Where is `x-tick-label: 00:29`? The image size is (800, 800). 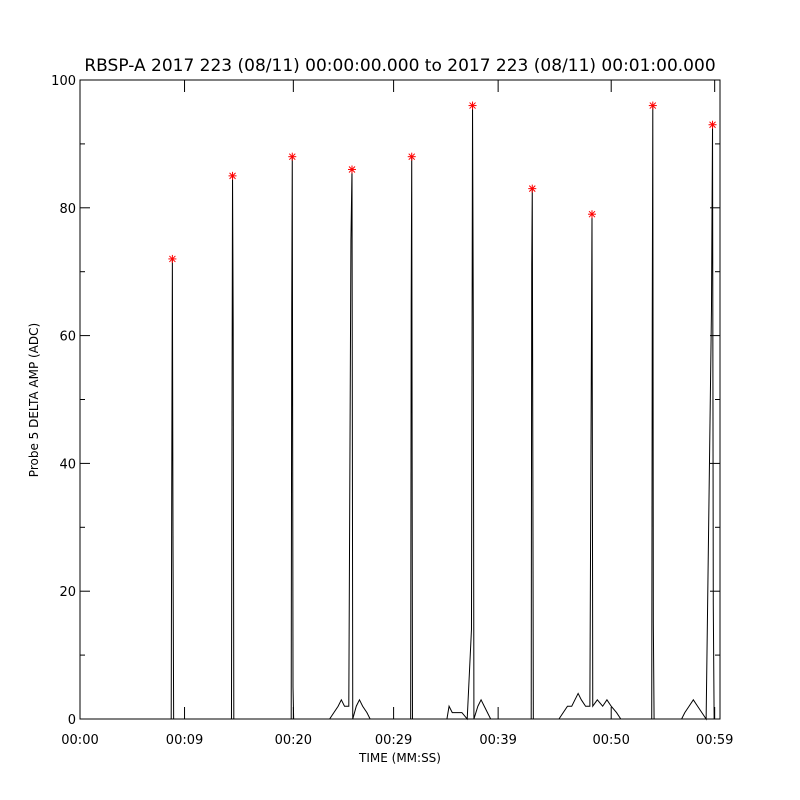 x-tick-label: 00:29 is located at coordinates (393, 740).